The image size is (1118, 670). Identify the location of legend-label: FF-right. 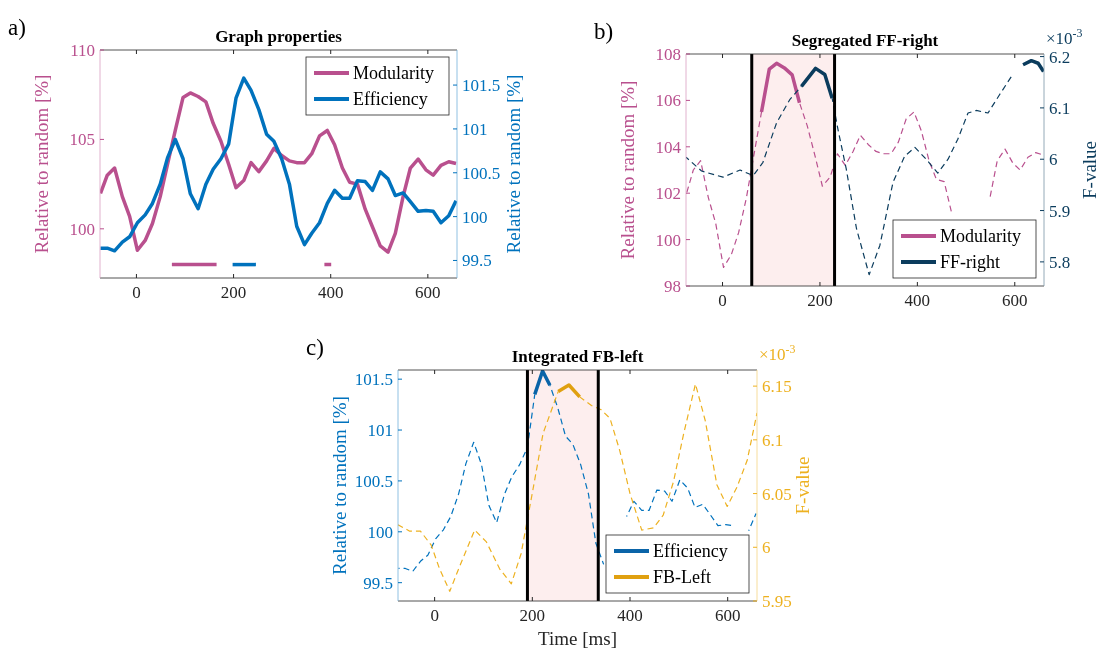
(970, 262).